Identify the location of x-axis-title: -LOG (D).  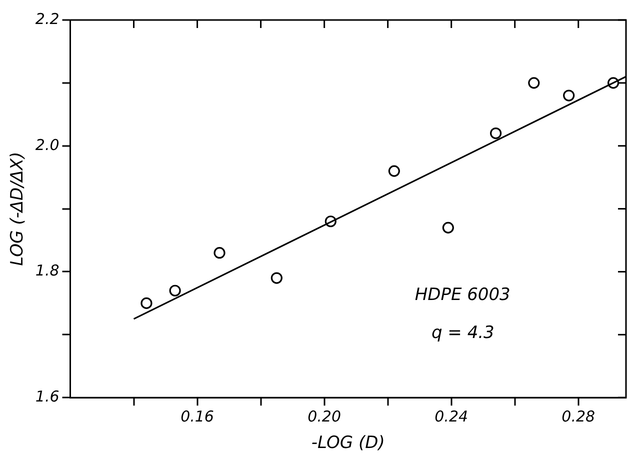
(348, 443).